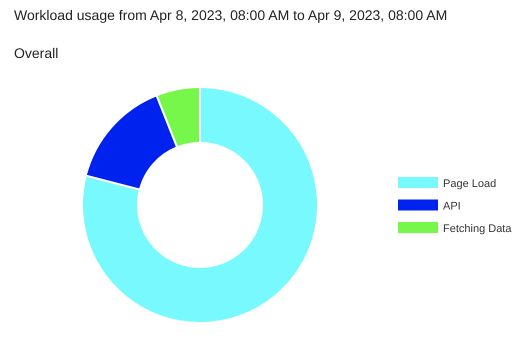 The width and height of the screenshot is (527, 347). What do you see at coordinates (231, 15) in the screenshot?
I see `chart-title: Workload usage from Apr 8, 2023, 08:00 AM to Apr 9, 2023, 08:00 AM` at bounding box center [231, 15].